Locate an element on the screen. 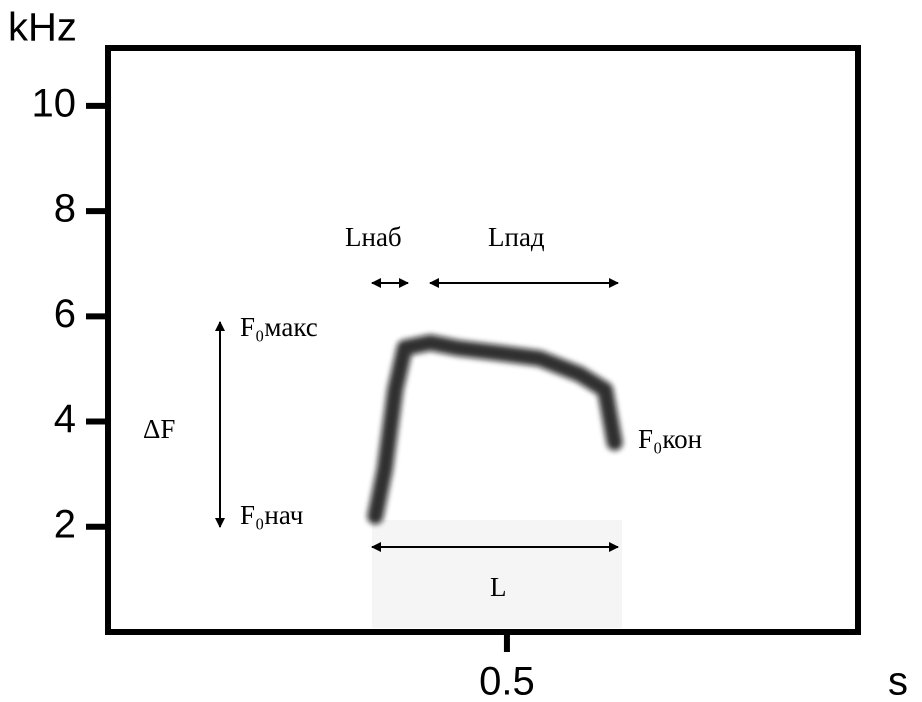 Image resolution: width=922 pixels, height=702 pixels. plot-area is located at coordinates (495, 429).